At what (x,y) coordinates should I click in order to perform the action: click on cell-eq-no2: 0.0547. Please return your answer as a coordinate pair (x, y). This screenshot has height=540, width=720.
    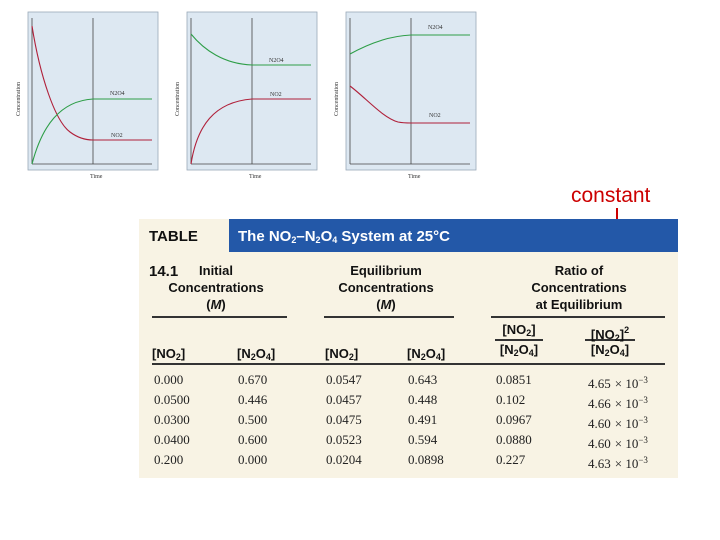
    Looking at the image, I should click on (344, 379).